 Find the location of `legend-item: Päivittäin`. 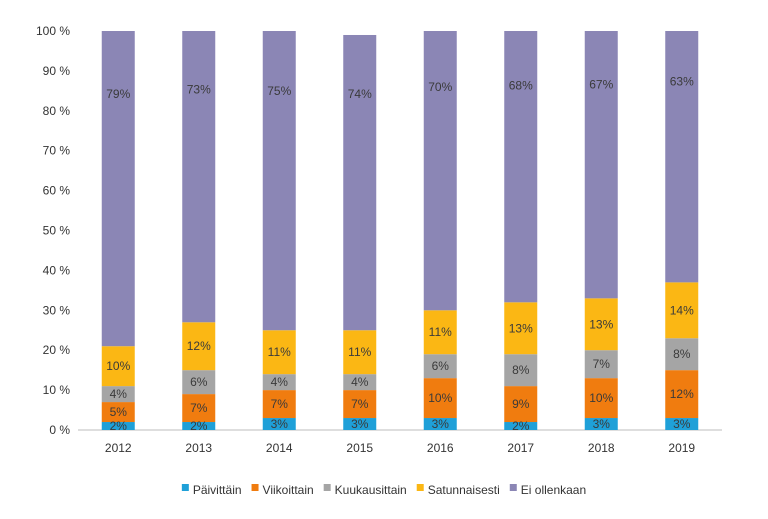

legend-item: Päivittäin is located at coordinates (211, 490).